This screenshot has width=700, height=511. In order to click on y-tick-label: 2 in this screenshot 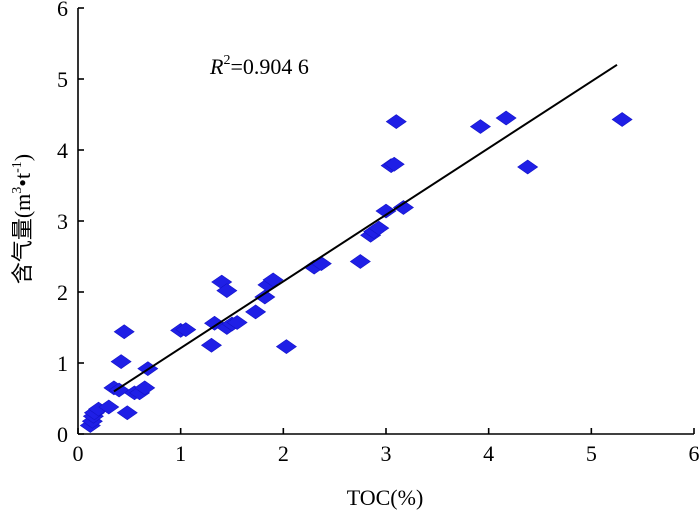, I will do `click(62, 292)`.